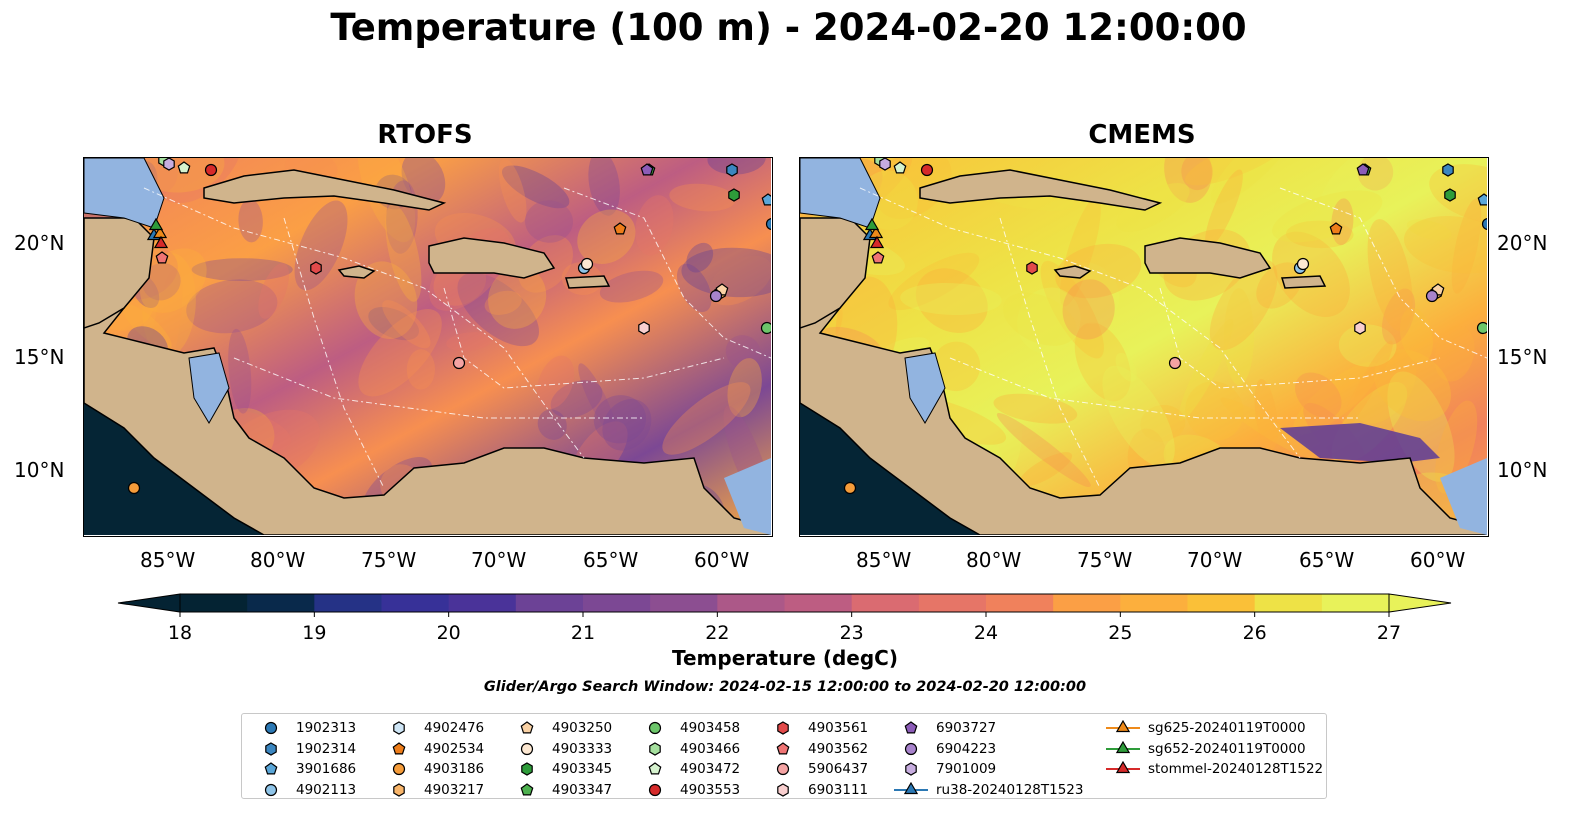 This screenshot has height=827, width=1577. I want to click on colorbar-tick-label: 18, so click(180, 633).